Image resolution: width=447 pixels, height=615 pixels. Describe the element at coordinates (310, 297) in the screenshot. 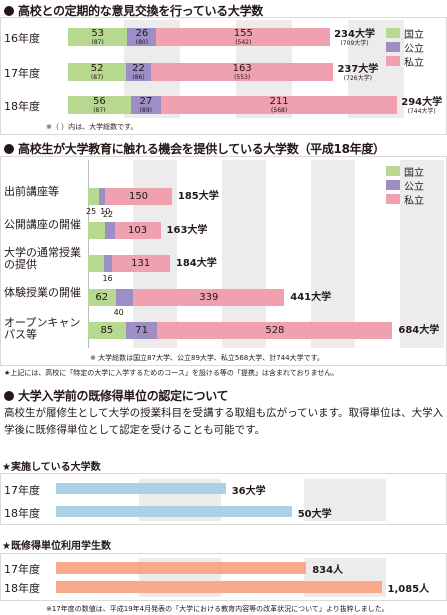

I see `row-total: 441大学` at that location.